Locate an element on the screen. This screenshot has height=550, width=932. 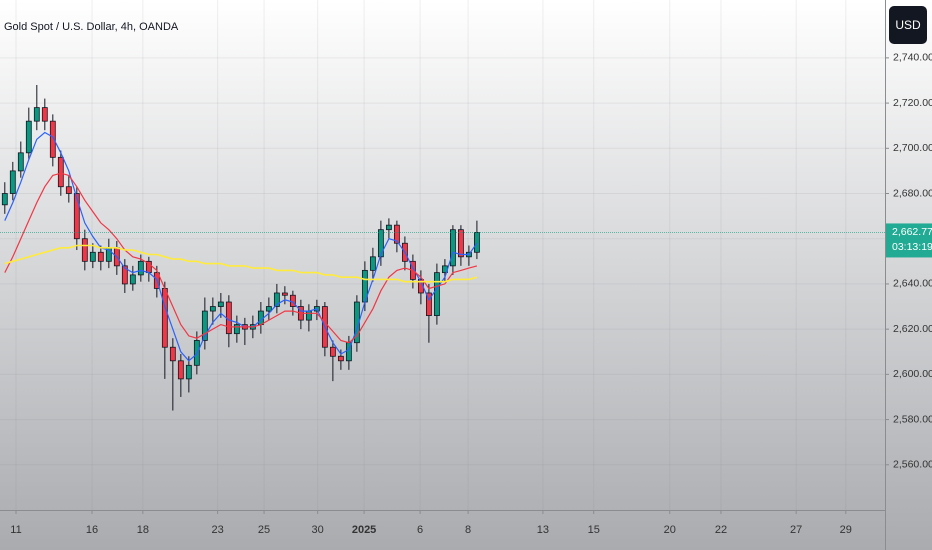
x-tick-label: 16 is located at coordinates (92, 530).